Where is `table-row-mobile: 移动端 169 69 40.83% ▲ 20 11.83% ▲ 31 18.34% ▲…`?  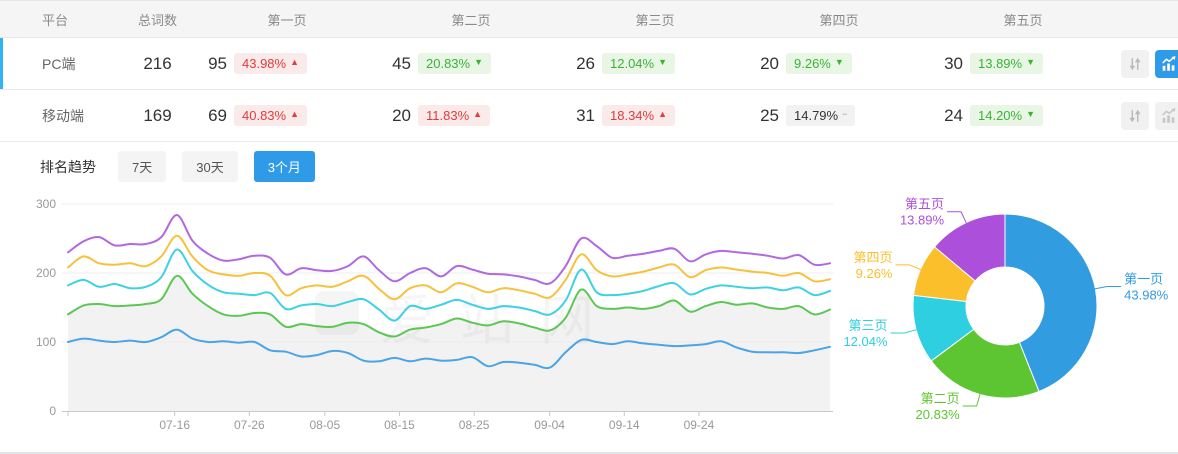 table-row-mobile: 移动端 169 69 40.83% ▲ 20 11.83% ▲ 31 18.34% ▲… is located at coordinates (589, 116).